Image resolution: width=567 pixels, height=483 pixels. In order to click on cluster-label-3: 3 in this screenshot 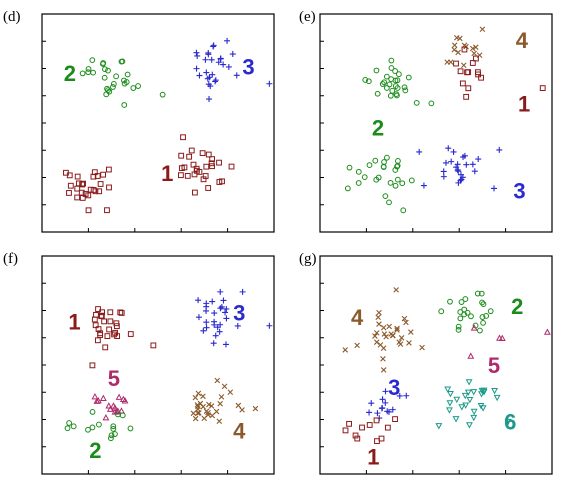, I will do `click(248, 66)`.